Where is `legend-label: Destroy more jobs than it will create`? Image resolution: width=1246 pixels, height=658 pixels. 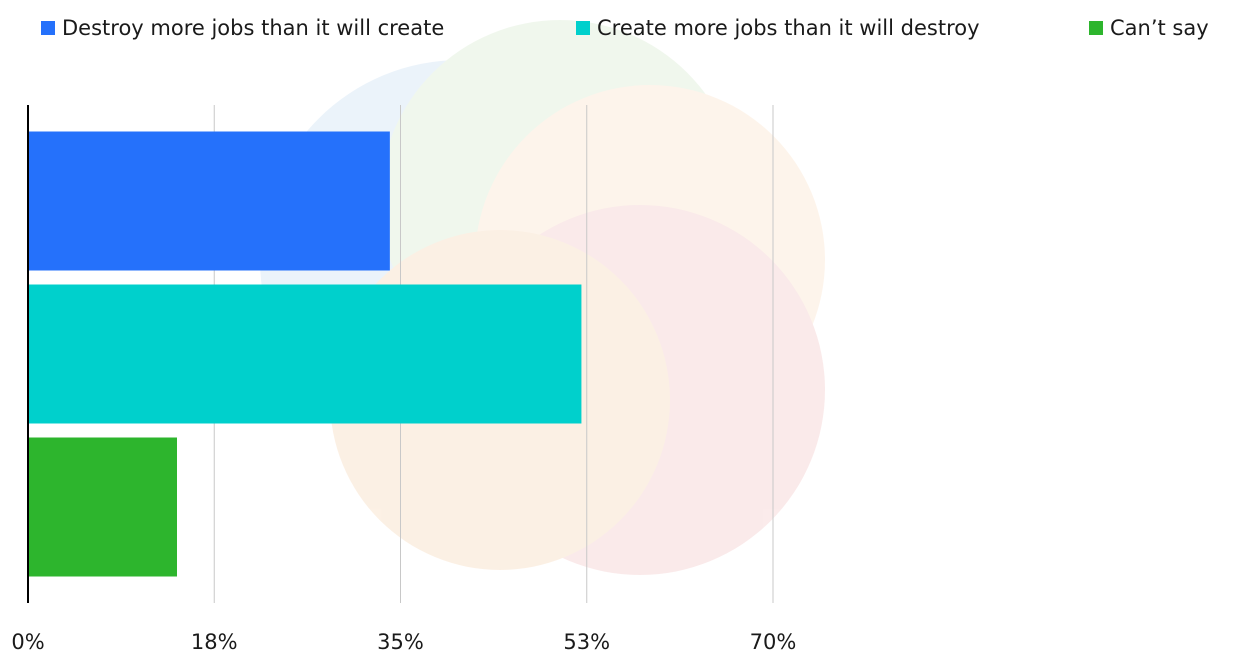 legend-label: Destroy more jobs than it will create is located at coordinates (253, 28).